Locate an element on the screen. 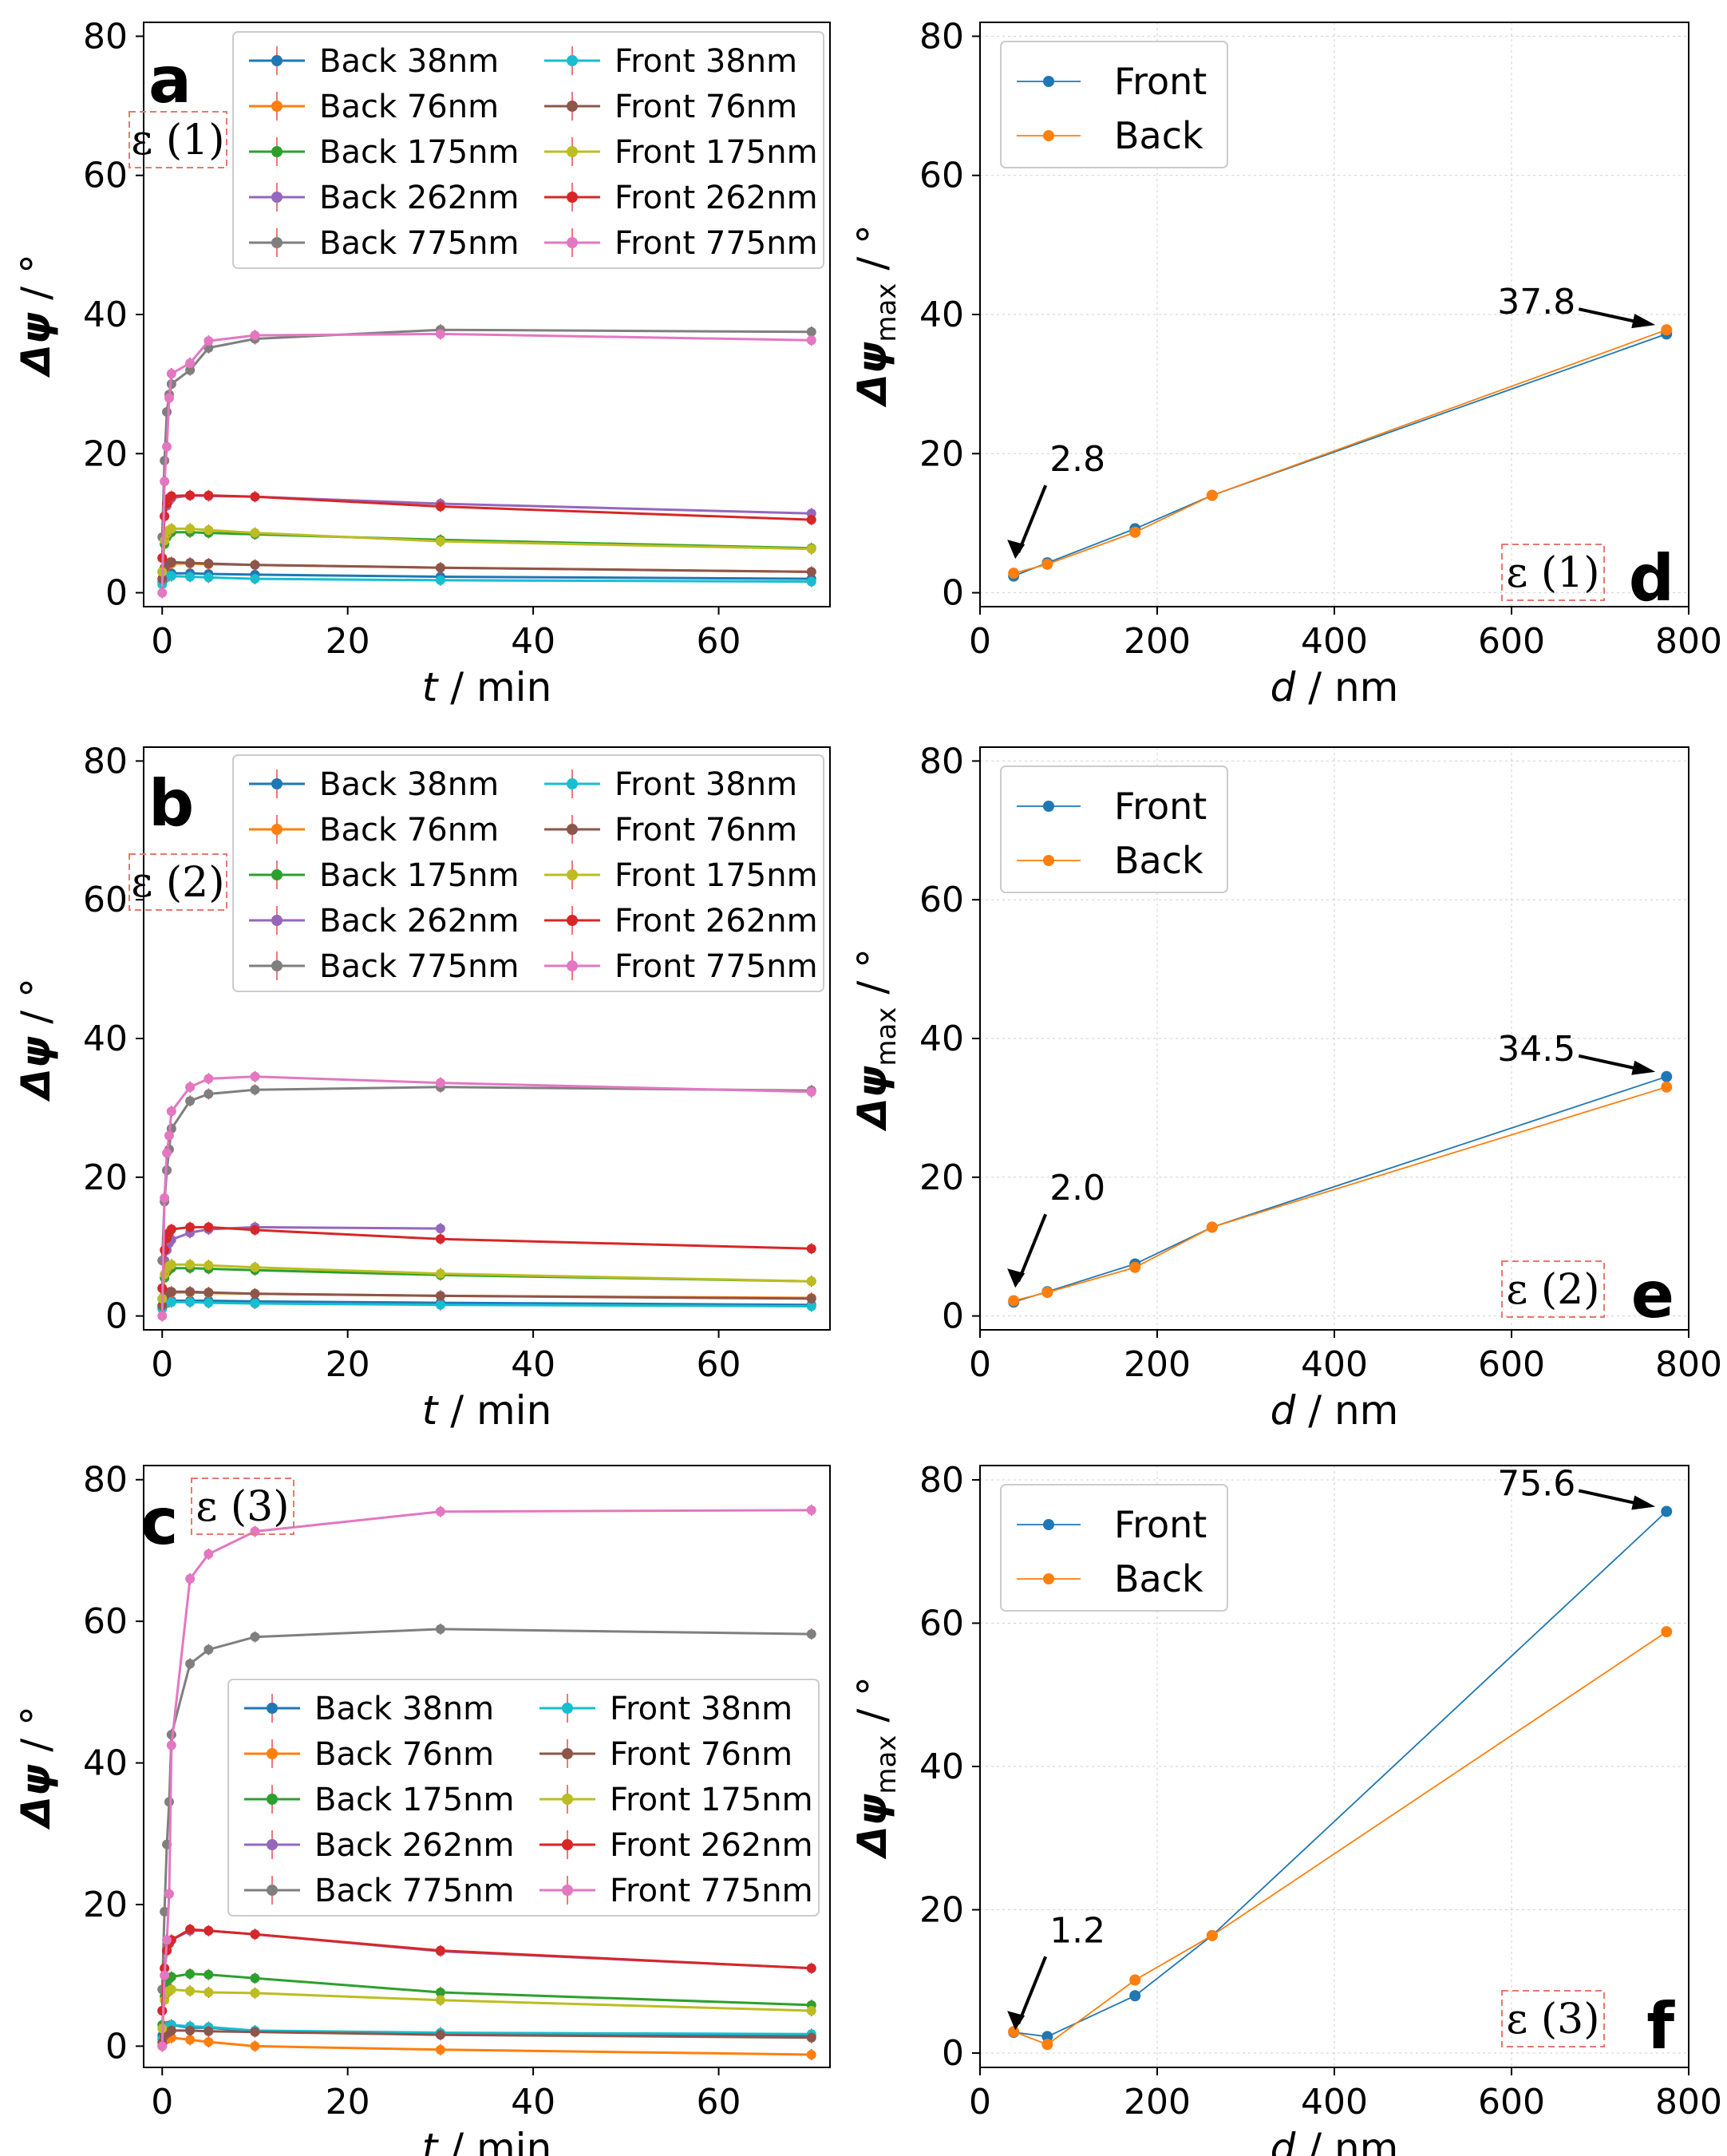 The height and width of the screenshot is (2156, 1727). series-back is located at coordinates (1340, 452).